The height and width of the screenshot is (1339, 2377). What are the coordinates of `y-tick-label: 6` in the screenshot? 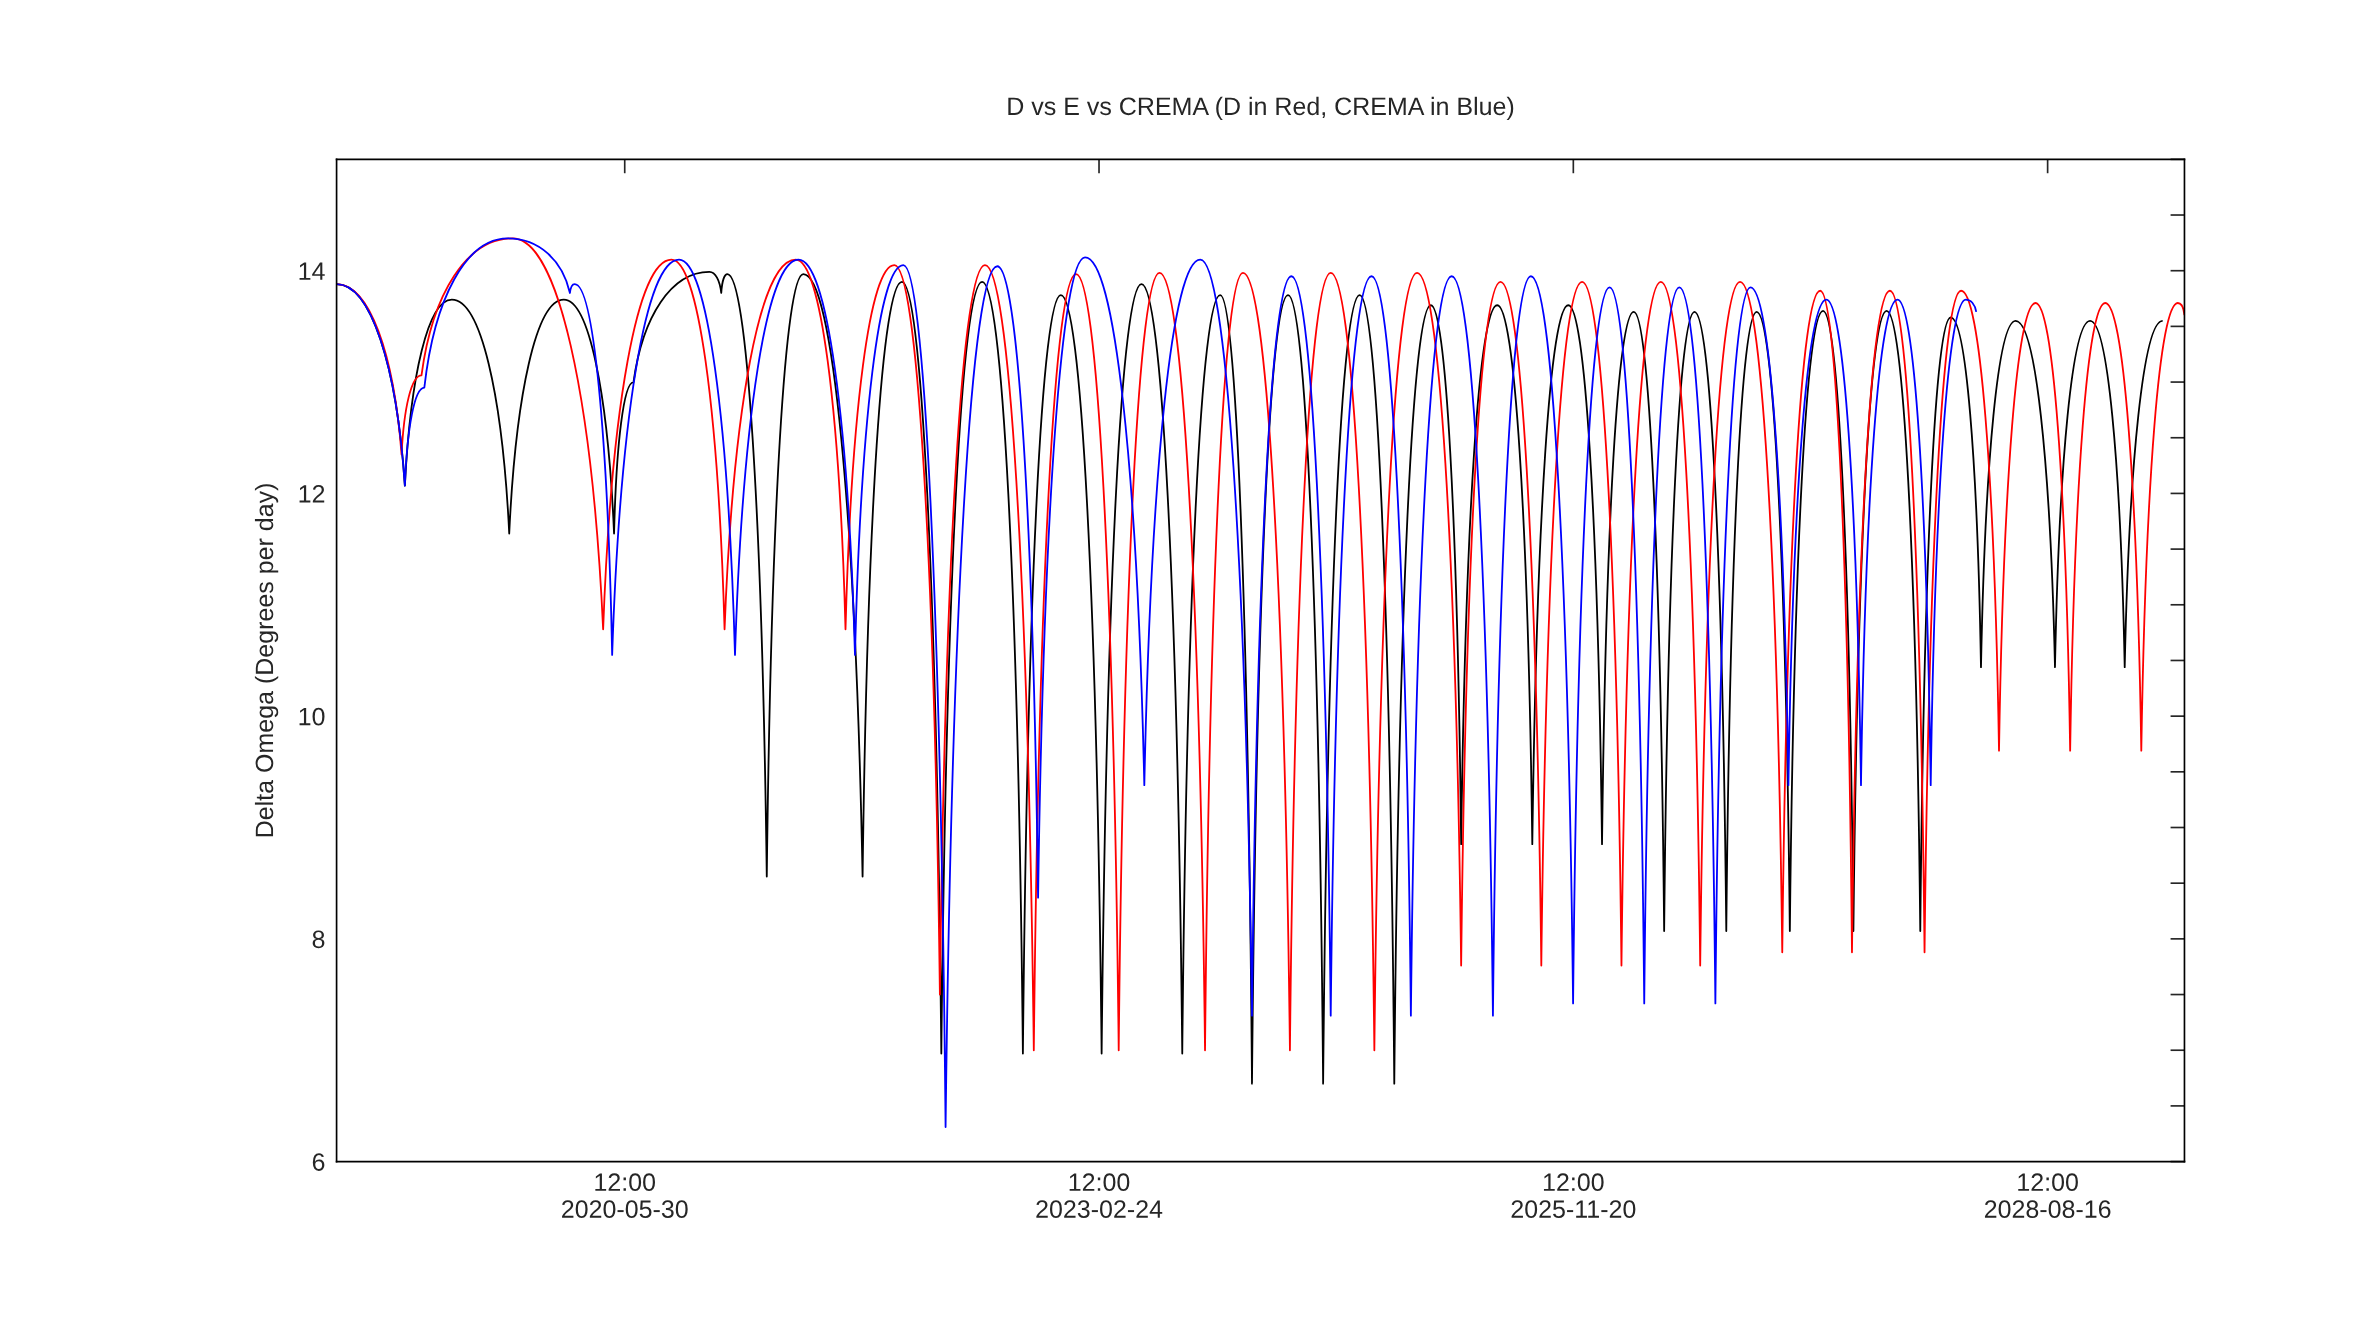 It's located at (318, 1162).